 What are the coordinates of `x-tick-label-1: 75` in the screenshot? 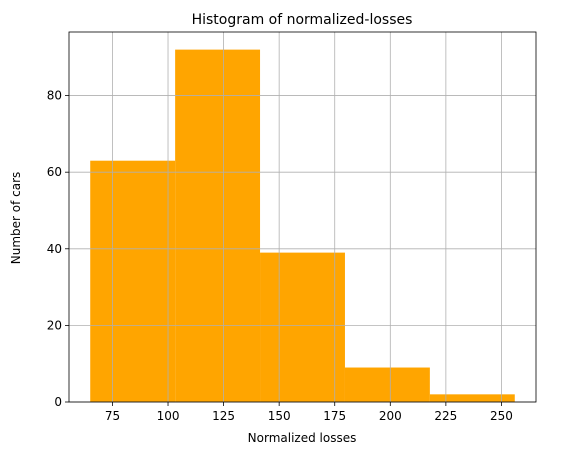 It's located at (112, 416).